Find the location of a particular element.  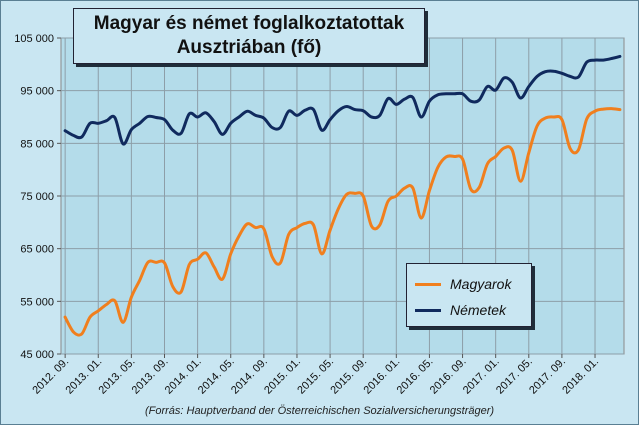

y-tick-label: 65 000 is located at coordinates (37, 250).